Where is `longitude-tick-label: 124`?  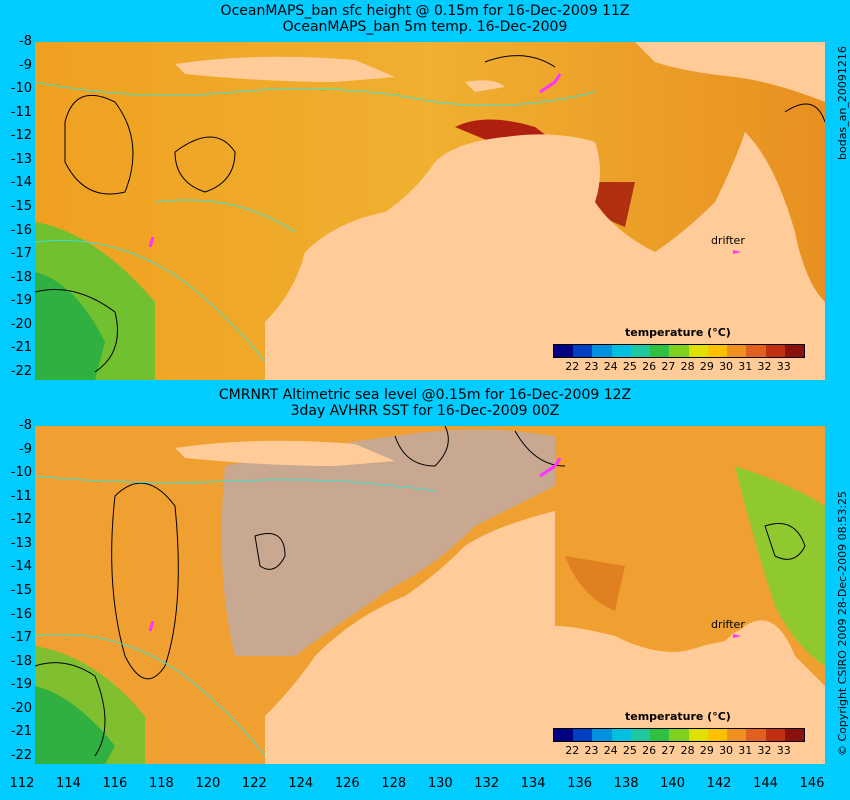
longitude-tick-label: 124 is located at coordinates (301, 783).